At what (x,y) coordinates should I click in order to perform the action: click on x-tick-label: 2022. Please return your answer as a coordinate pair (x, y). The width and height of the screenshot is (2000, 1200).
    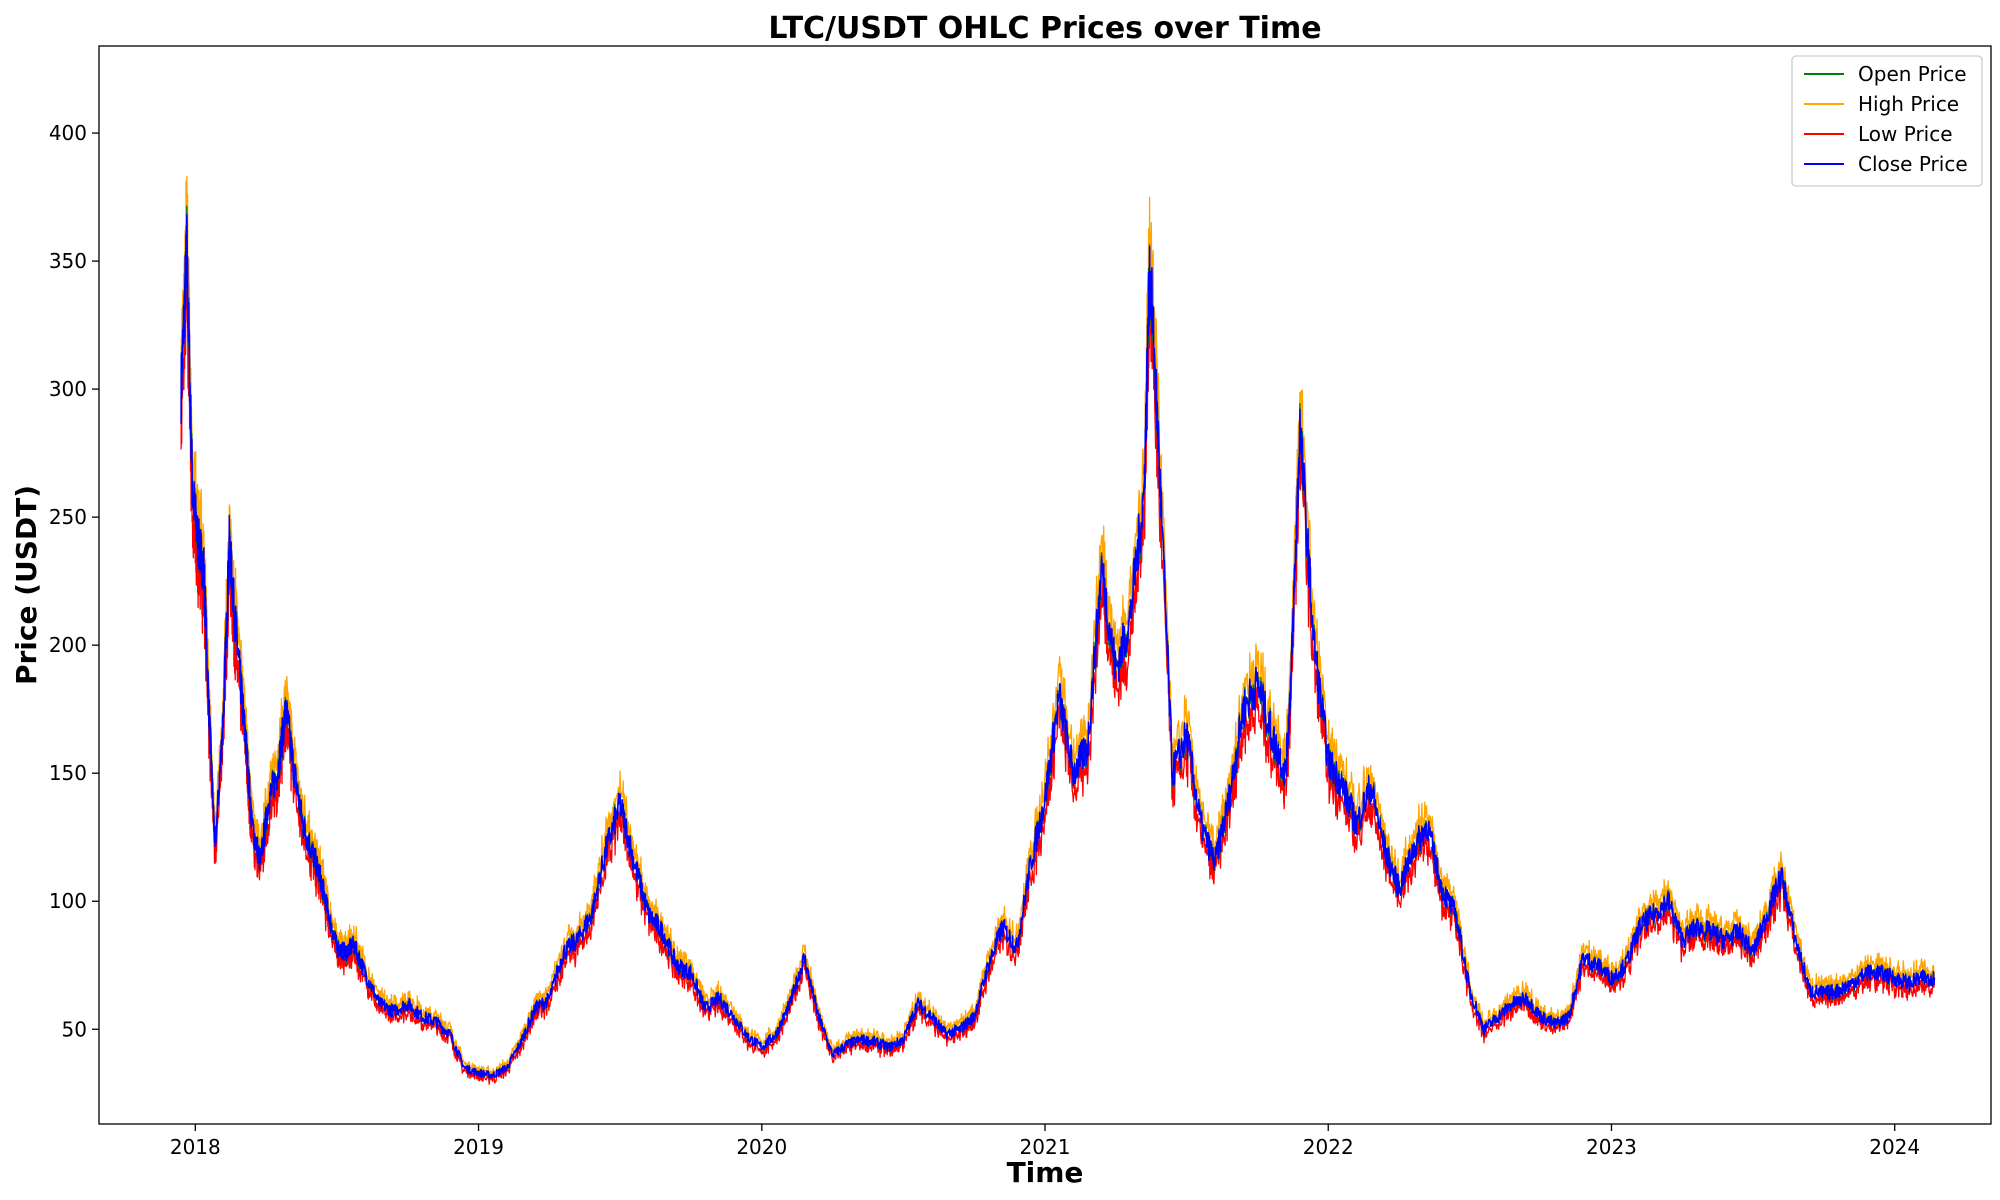
    Looking at the image, I should click on (1328, 1147).